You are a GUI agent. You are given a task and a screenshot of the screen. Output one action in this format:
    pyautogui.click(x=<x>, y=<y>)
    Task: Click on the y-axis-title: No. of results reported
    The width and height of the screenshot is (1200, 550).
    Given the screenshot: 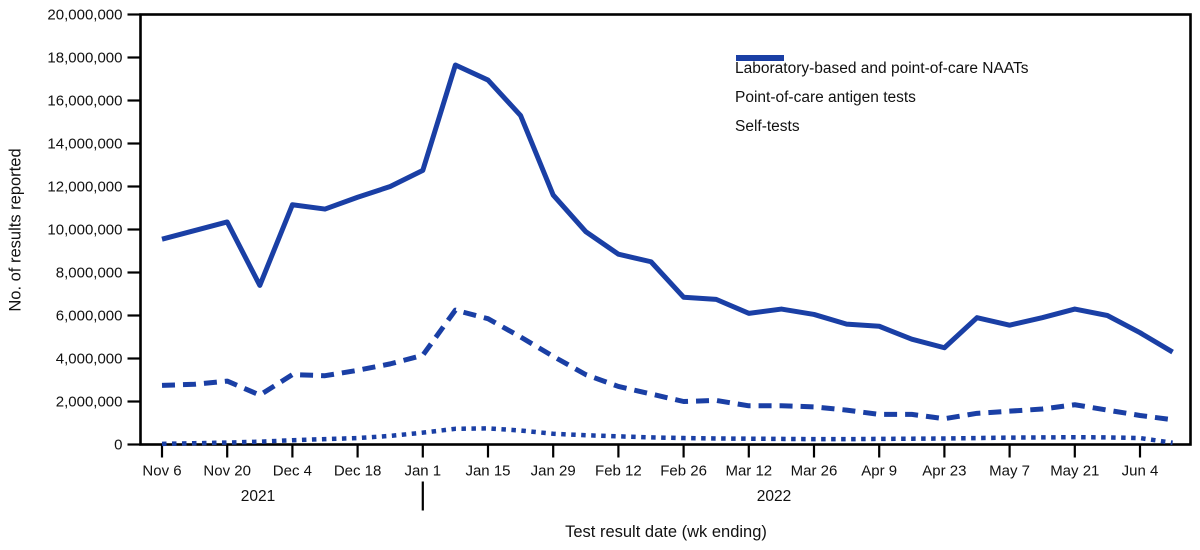 What is the action you would take?
    pyautogui.click(x=15, y=230)
    